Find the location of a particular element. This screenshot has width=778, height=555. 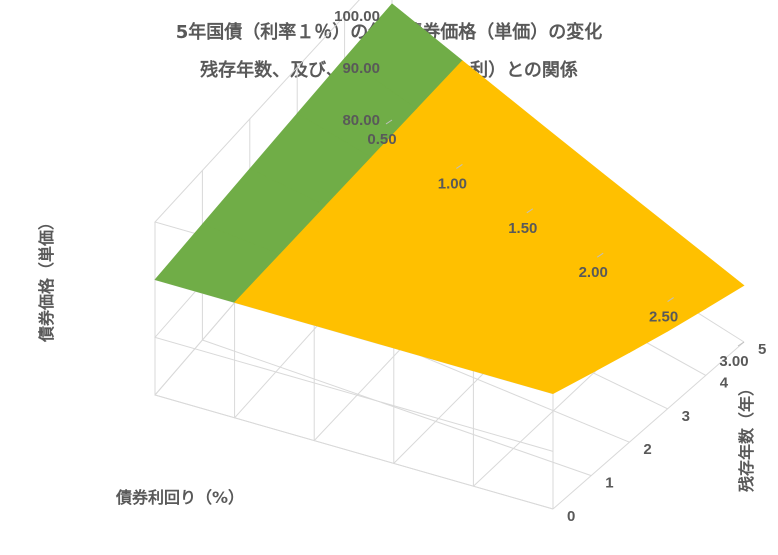

floor-gridline-x is located at coordinates (648, 425).